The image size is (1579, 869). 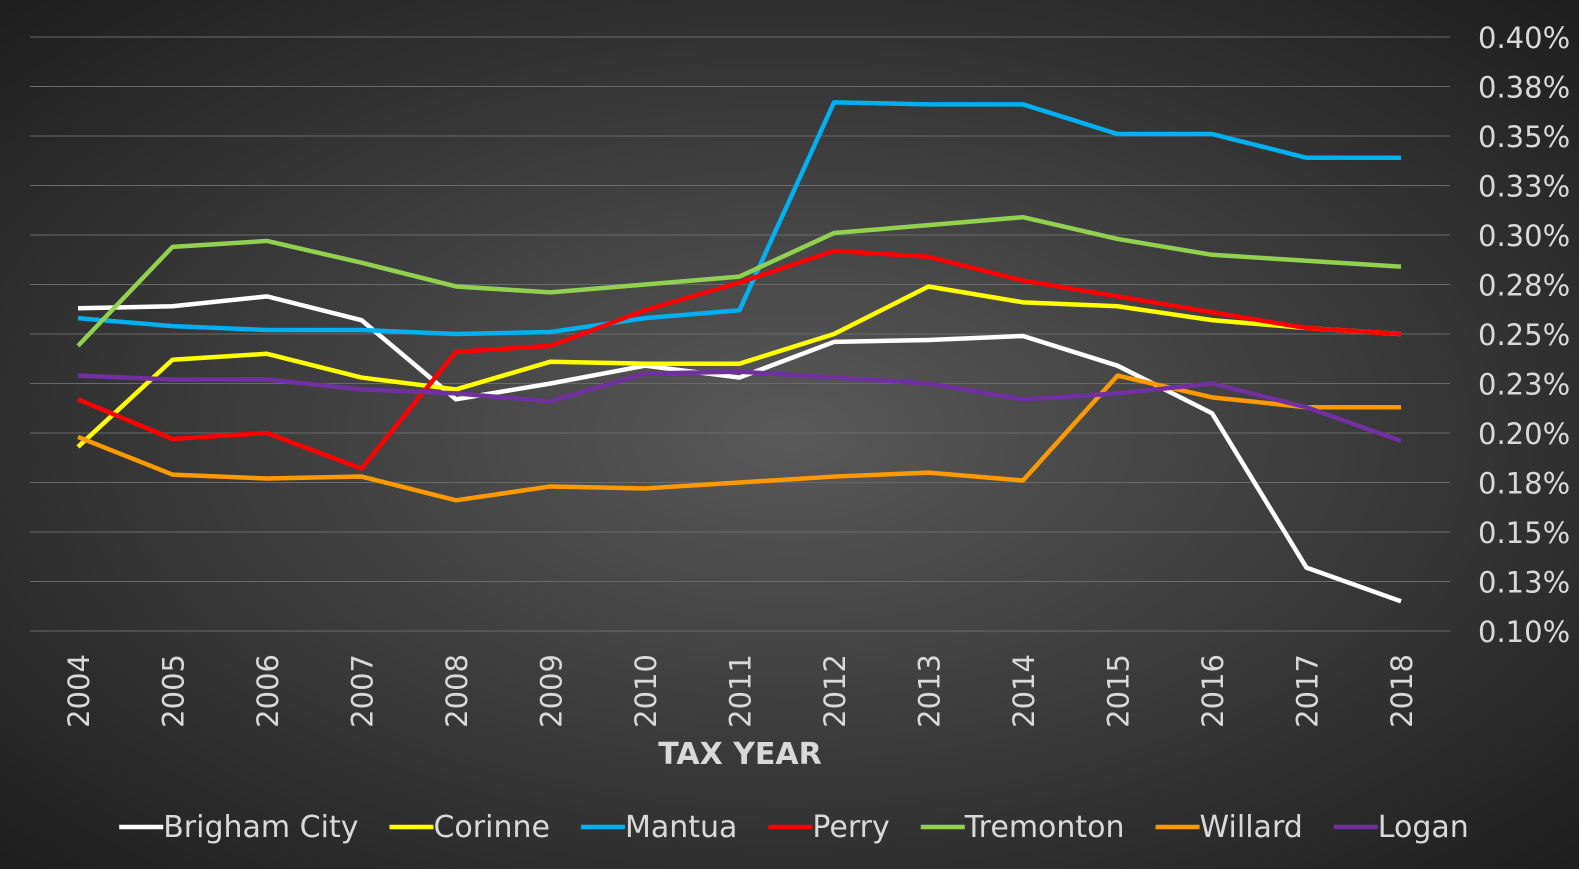 What do you see at coordinates (741, 691) in the screenshot?
I see `x-tick-label: 2011` at bounding box center [741, 691].